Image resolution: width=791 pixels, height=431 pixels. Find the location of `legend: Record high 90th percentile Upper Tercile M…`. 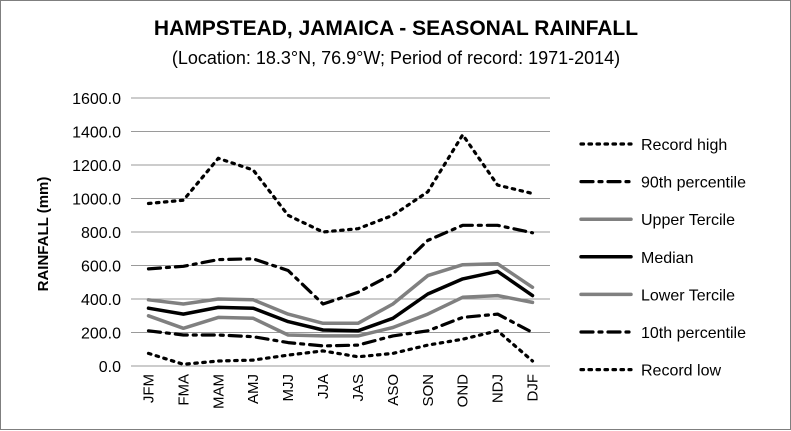

legend: Record high 90th percentile Upper Tercile M… is located at coordinates (662, 258).